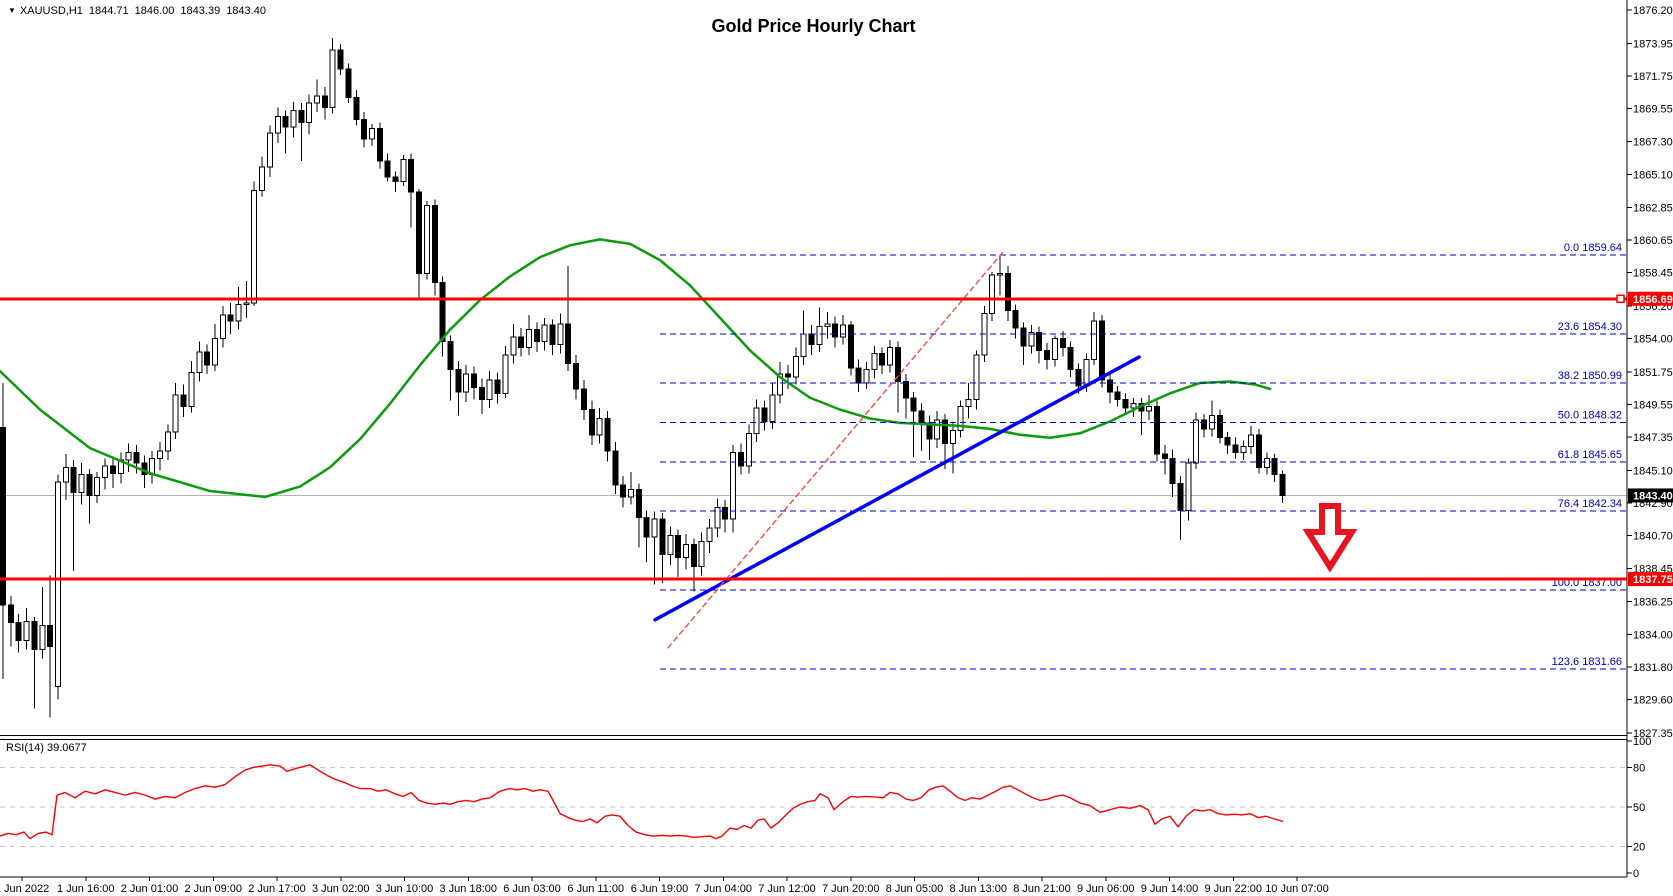 The height and width of the screenshot is (896, 1673). Describe the element at coordinates (1653, 340) in the screenshot. I see `price-tick-label: 1854.00` at that location.